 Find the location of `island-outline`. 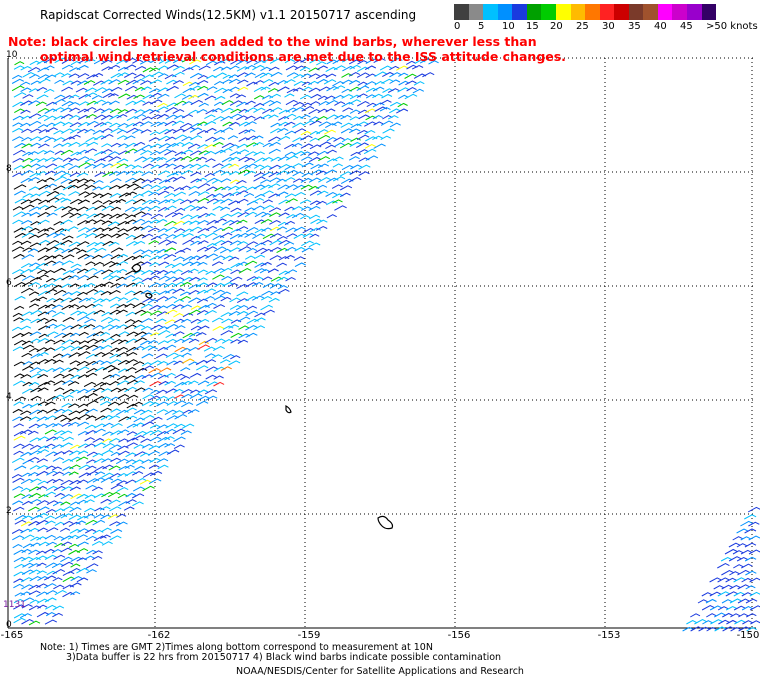

island-outline is located at coordinates (288, 409).